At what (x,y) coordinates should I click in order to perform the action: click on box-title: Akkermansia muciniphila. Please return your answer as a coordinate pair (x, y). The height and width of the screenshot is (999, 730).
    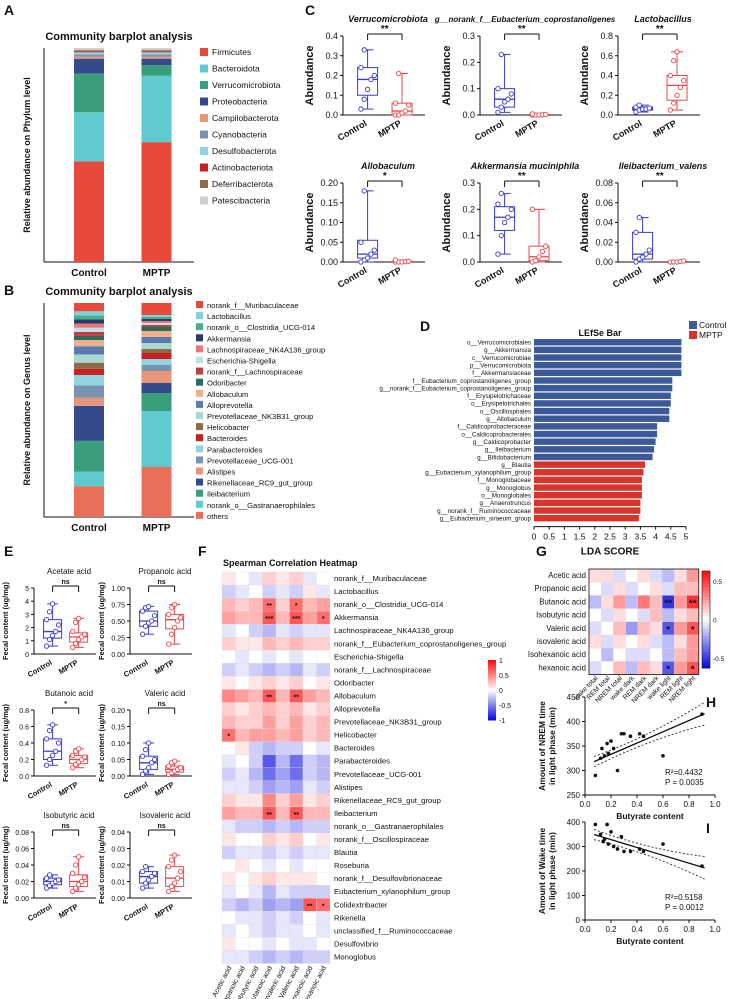
    Looking at the image, I should click on (525, 166).